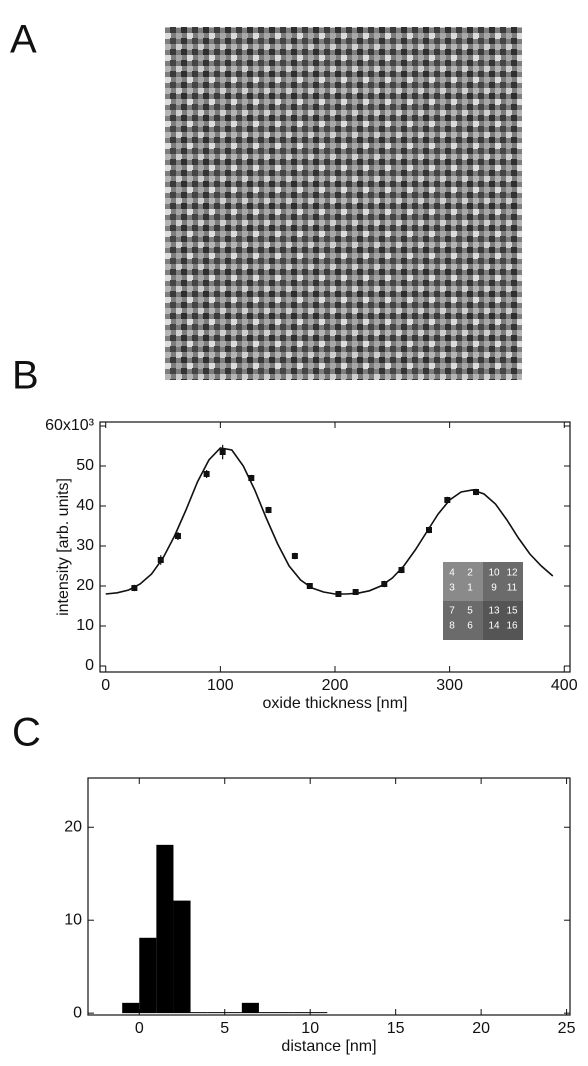  What do you see at coordinates (470, 611) in the screenshot?
I see `inset-label: 5` at bounding box center [470, 611].